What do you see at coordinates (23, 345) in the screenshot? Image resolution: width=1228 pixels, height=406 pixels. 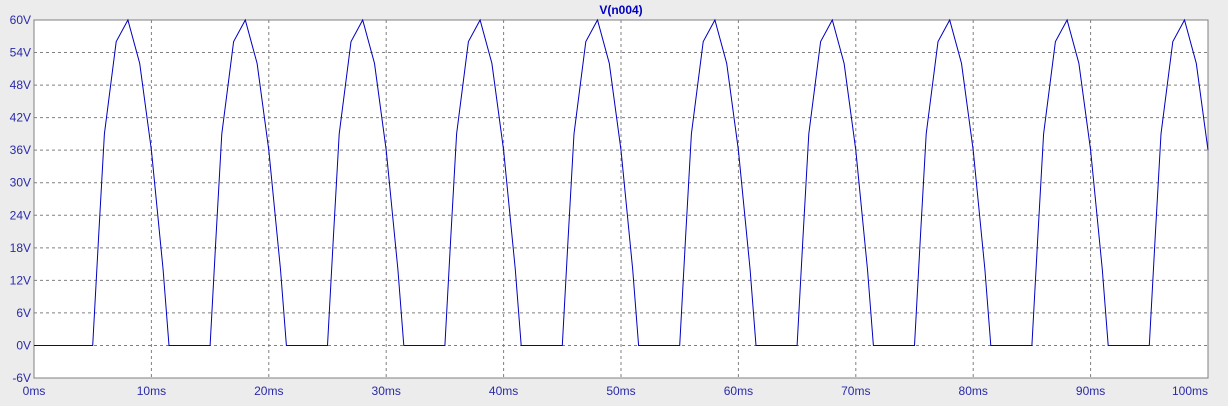 I see `y-tick-label: 0V` at bounding box center [23, 345].